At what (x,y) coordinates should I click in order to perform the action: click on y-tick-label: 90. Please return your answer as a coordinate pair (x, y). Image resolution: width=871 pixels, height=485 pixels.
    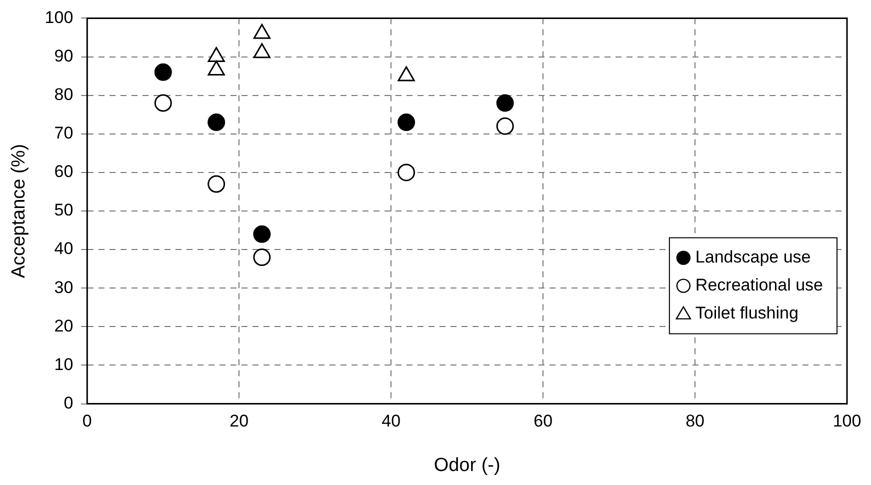
    Looking at the image, I should click on (64, 56).